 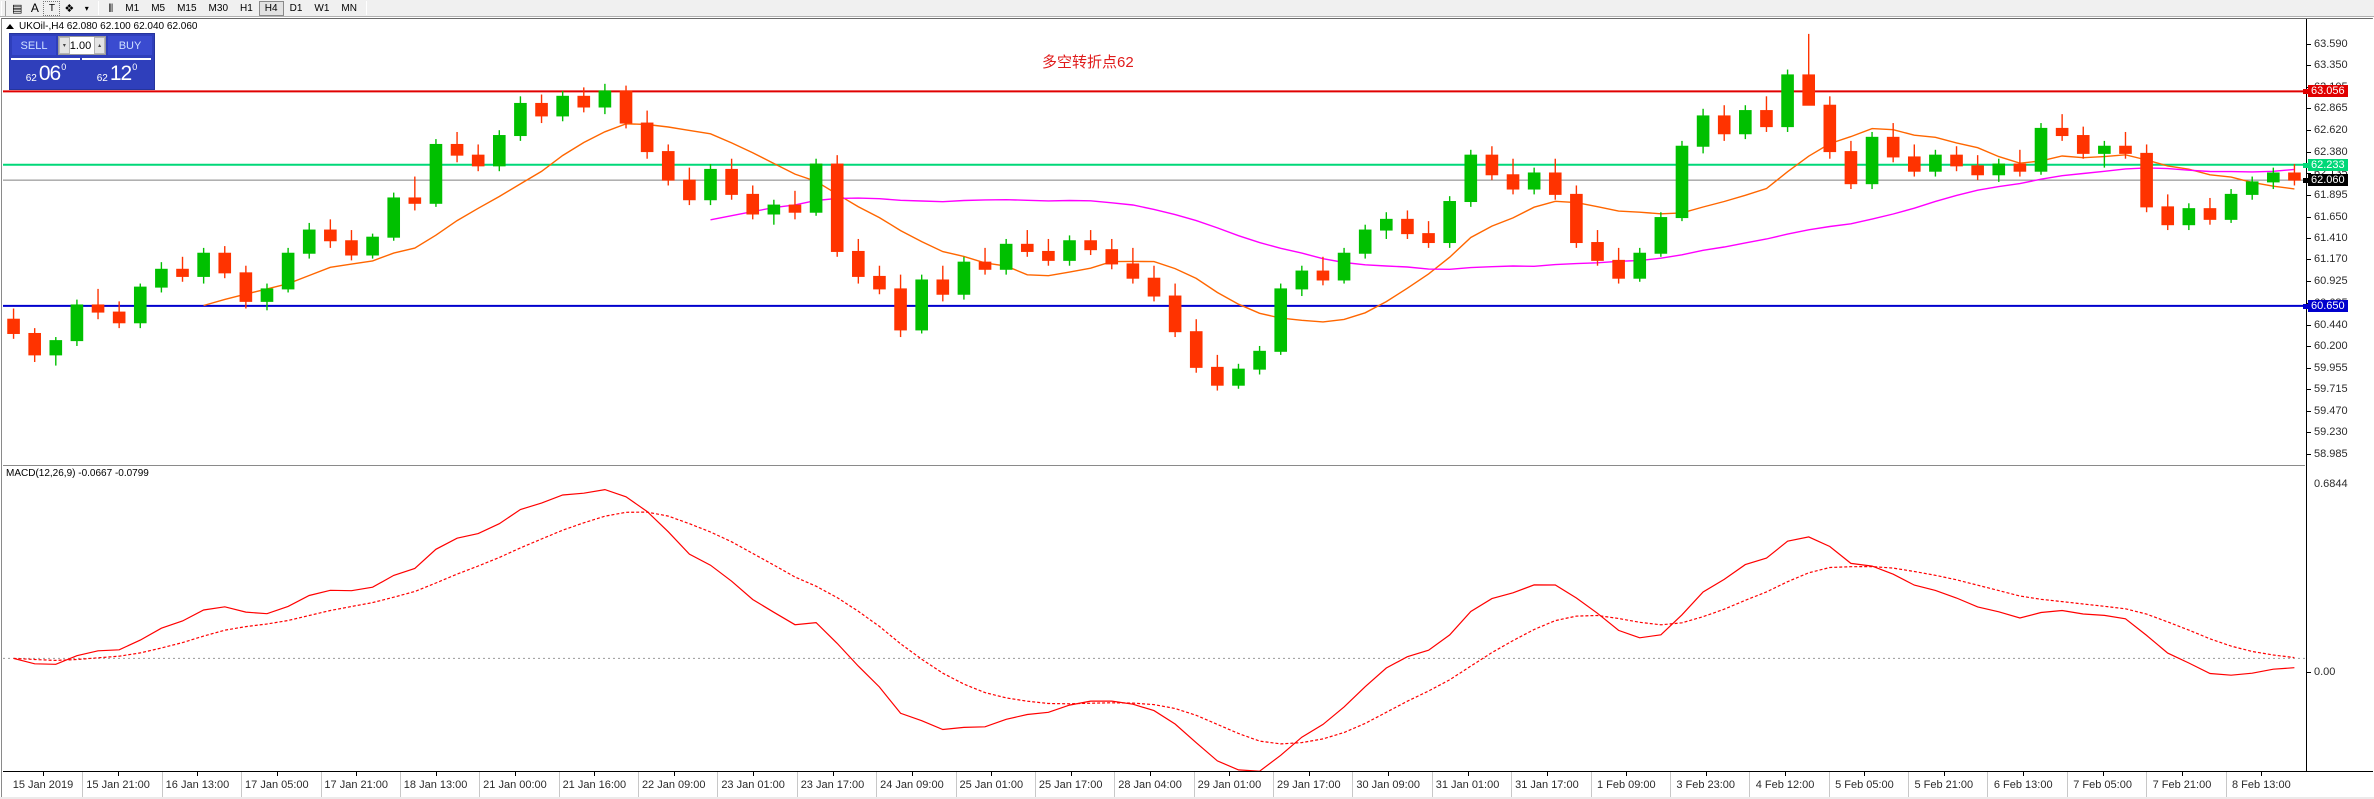 I want to click on horizontal-scrollbar, so click(x=1187, y=798).